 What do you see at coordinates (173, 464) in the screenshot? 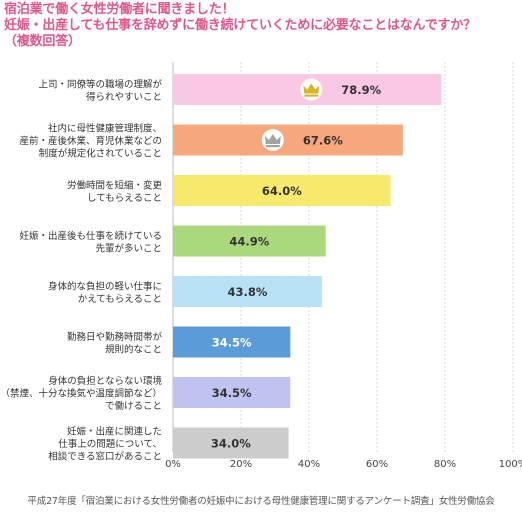
I see `x-tick-label: 0%` at bounding box center [173, 464].